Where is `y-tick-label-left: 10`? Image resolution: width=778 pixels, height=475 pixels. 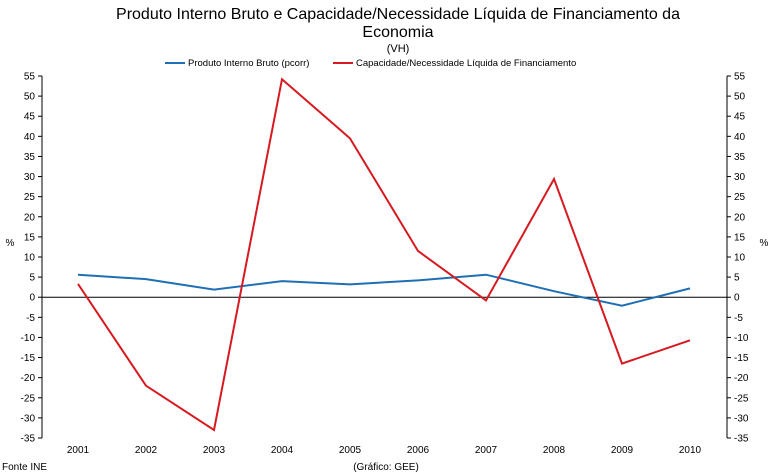
y-tick-label-left: 10 is located at coordinates (30, 258).